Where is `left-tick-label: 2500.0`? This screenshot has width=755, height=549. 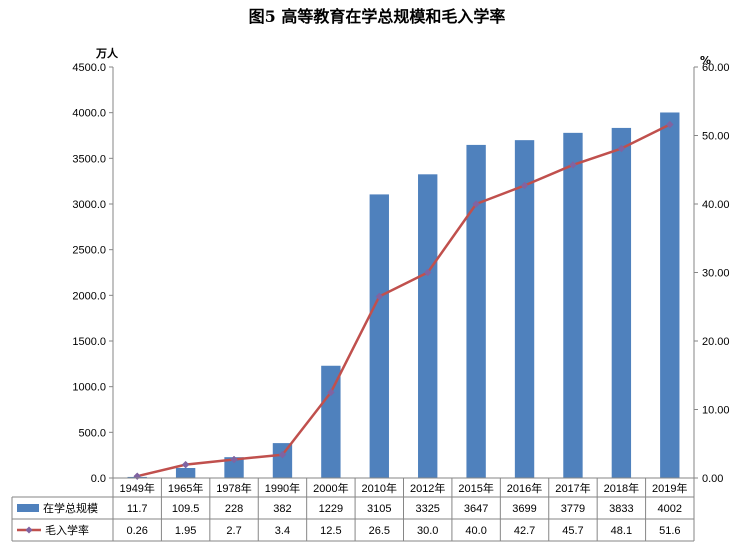 left-tick-label: 2500.0 is located at coordinates (89, 251).